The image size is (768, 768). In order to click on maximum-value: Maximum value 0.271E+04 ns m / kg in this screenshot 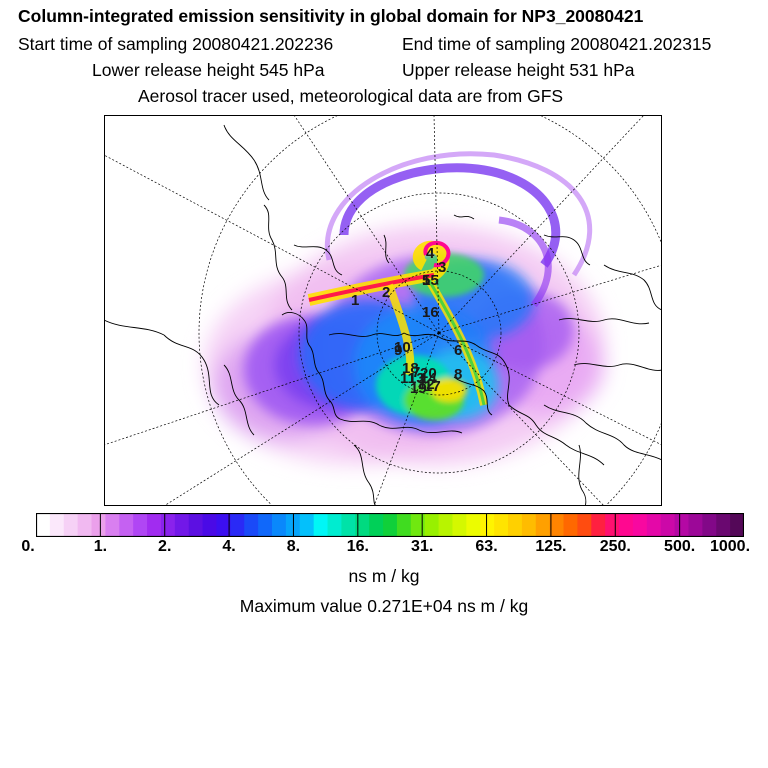, I will do `click(384, 606)`.